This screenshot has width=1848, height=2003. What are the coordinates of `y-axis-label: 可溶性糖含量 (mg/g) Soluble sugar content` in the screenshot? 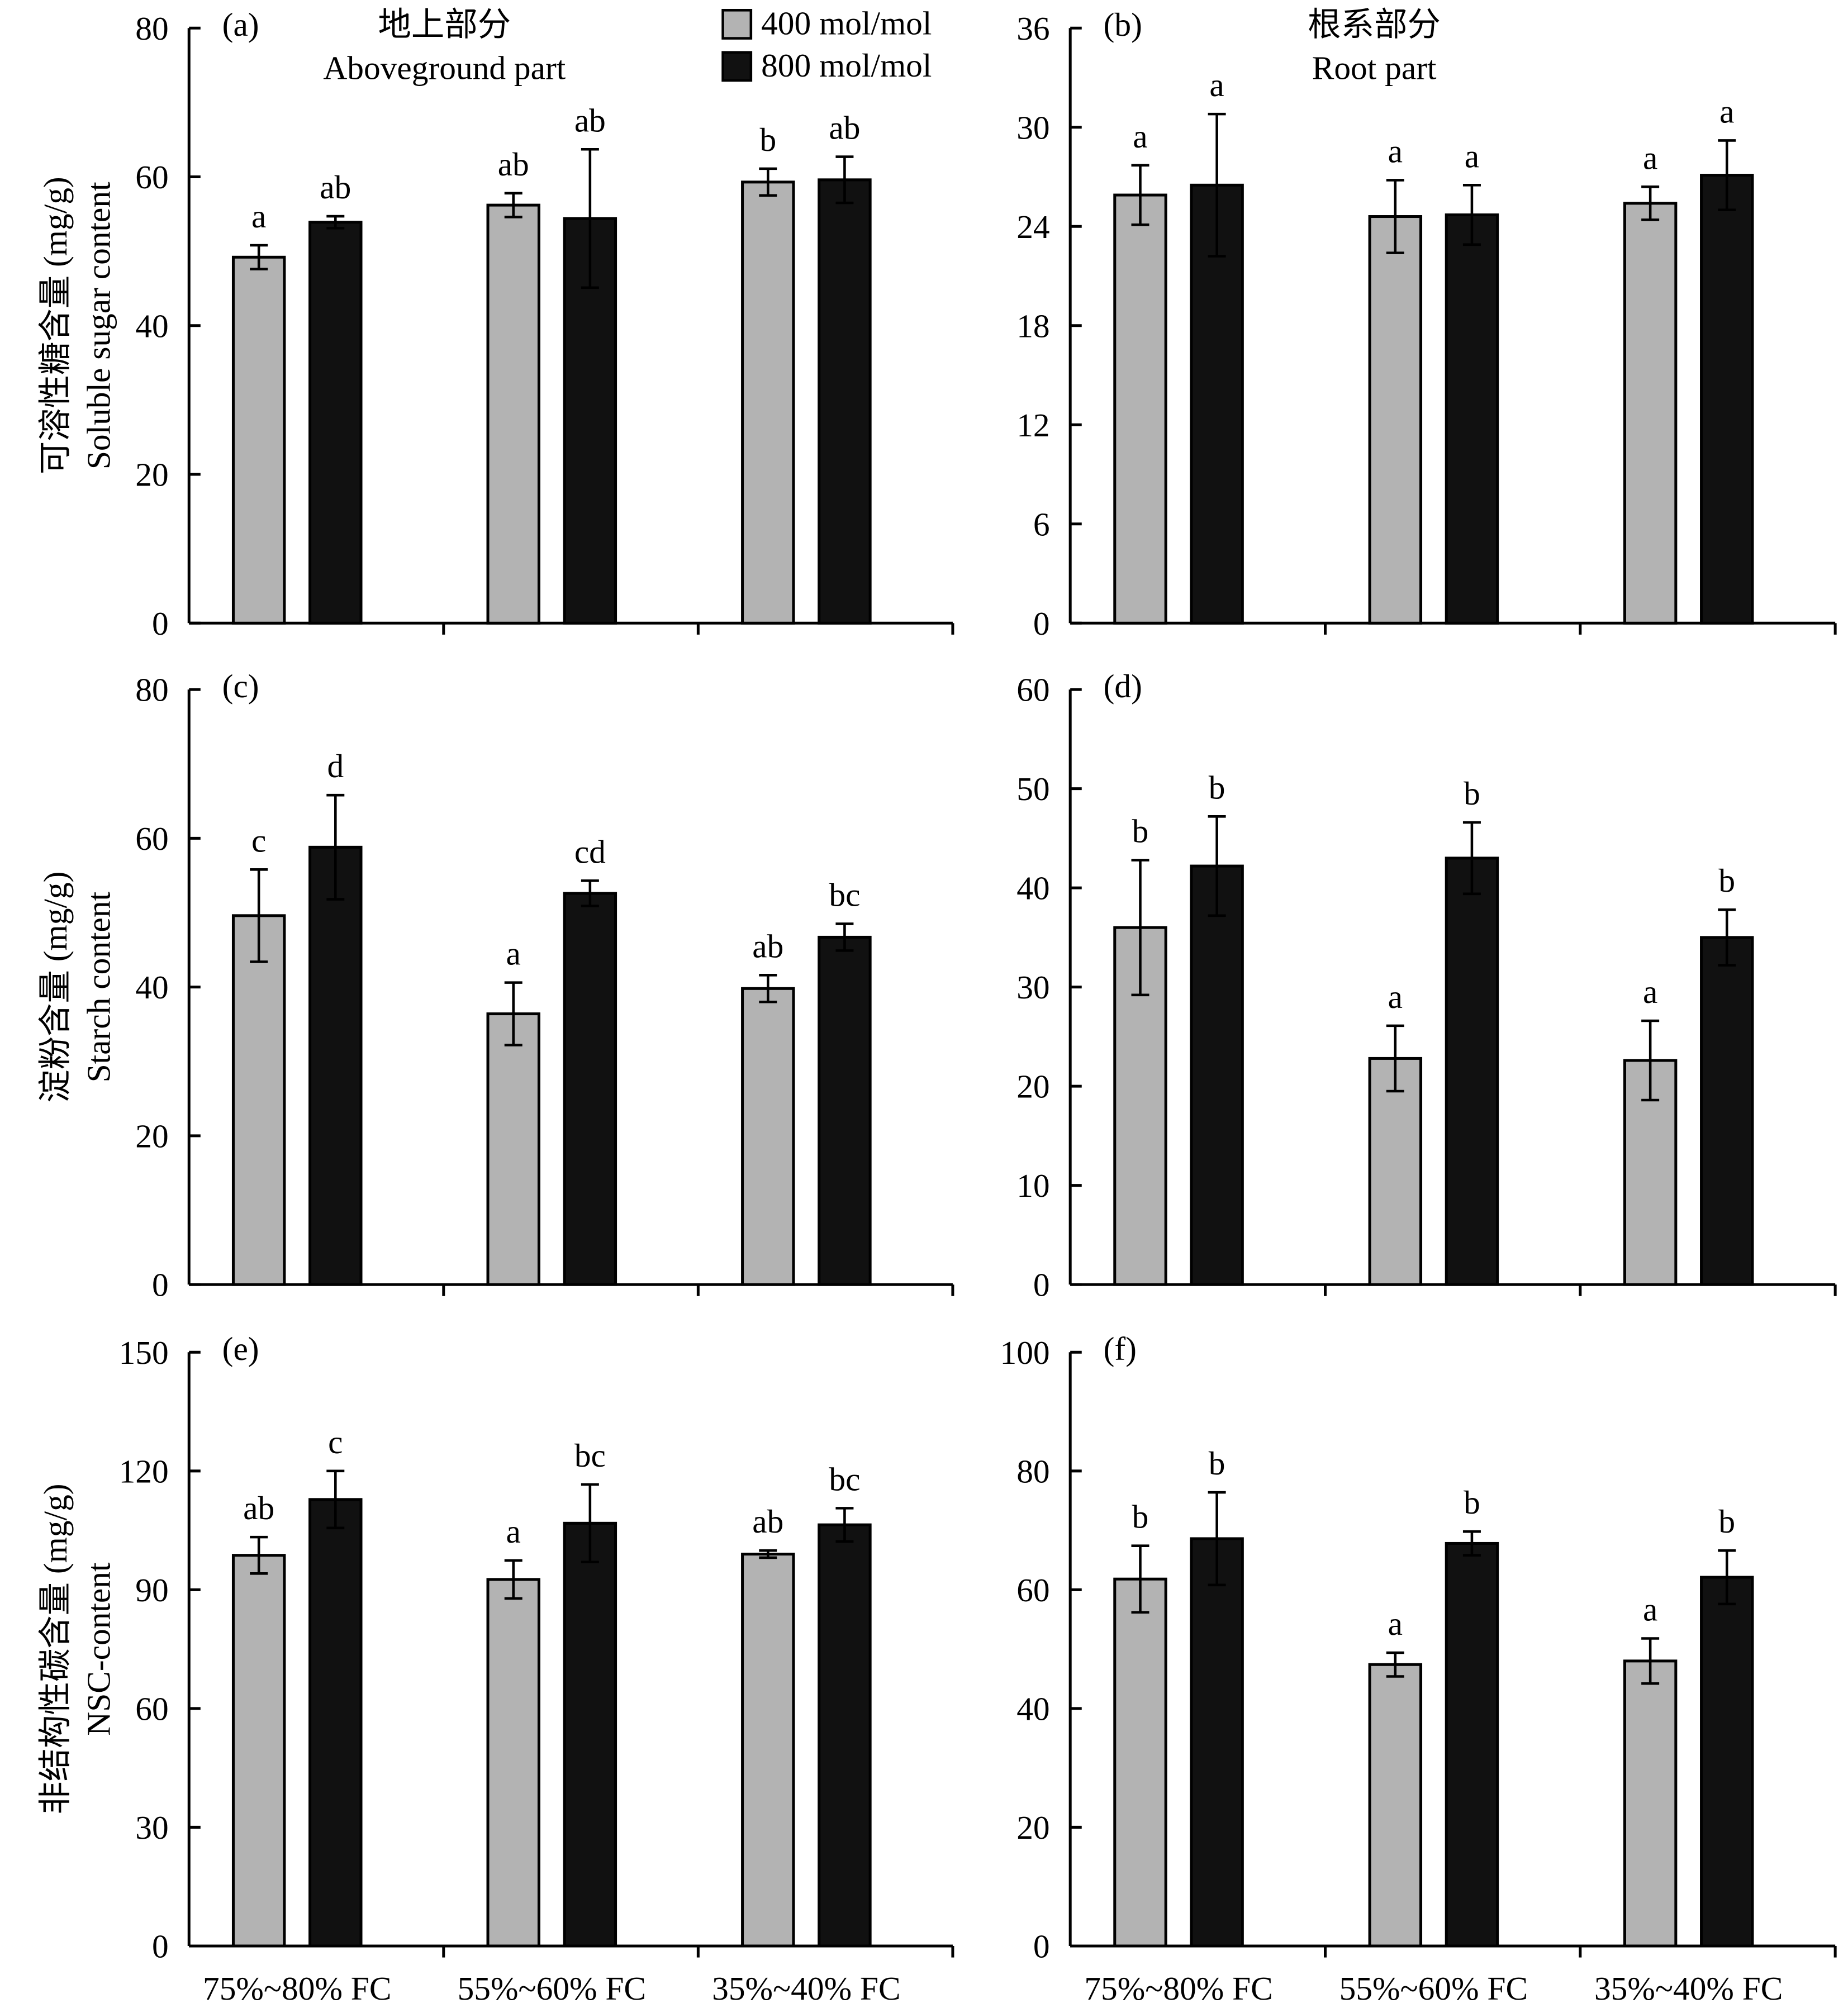 It's located at (77, 325).